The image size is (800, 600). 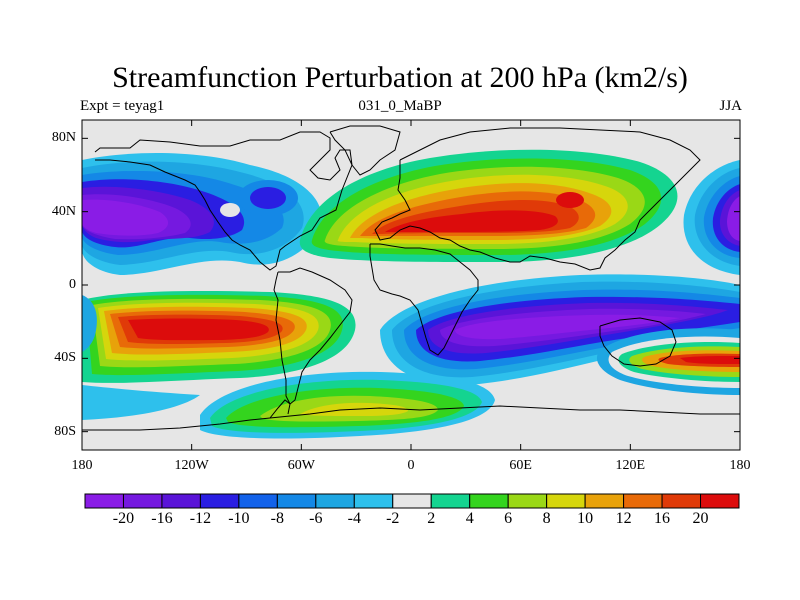 What do you see at coordinates (520, 465) in the screenshot?
I see `lon-tick-label: 60E` at bounding box center [520, 465].